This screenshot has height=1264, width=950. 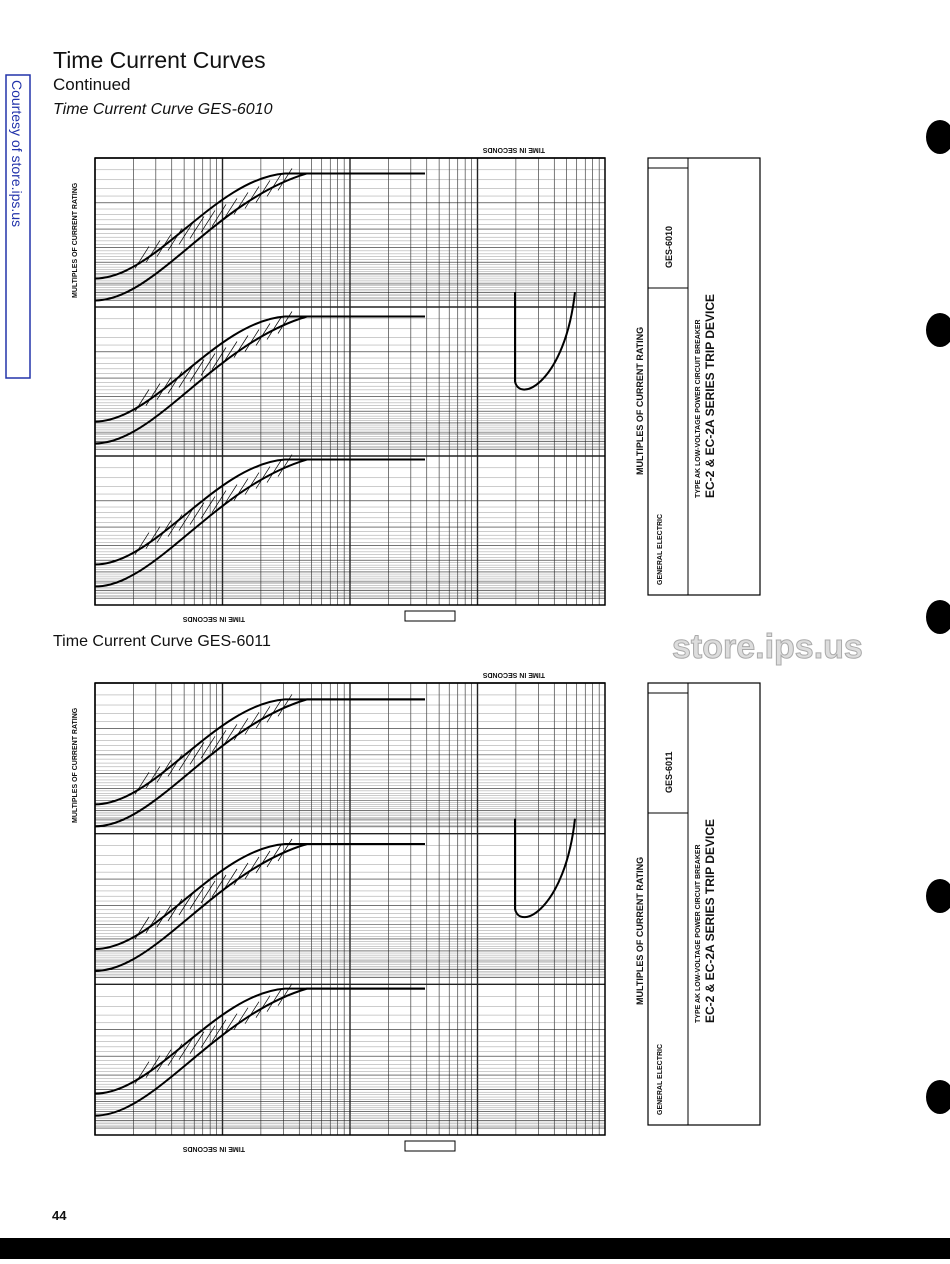 I want to click on panel-curve-id: GES-6010, so click(x=669, y=247).